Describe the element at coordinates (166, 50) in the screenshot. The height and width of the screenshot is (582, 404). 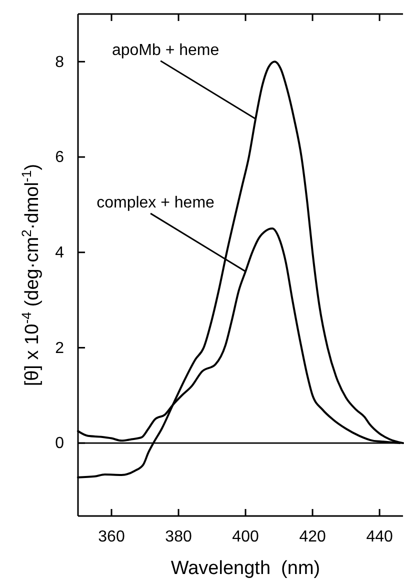
I see `text: apoMb + heme` at that location.